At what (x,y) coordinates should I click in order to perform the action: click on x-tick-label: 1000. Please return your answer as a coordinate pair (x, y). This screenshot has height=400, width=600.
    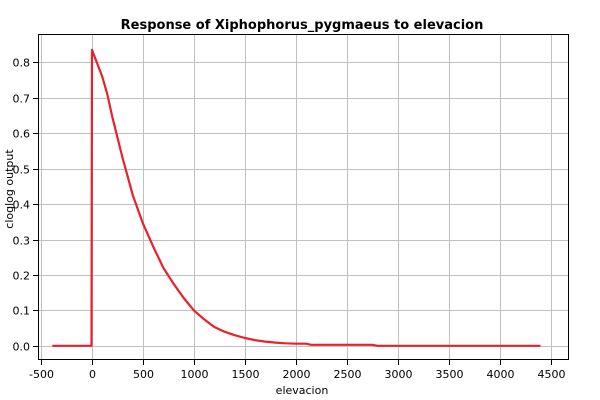
    Looking at the image, I should click on (195, 374).